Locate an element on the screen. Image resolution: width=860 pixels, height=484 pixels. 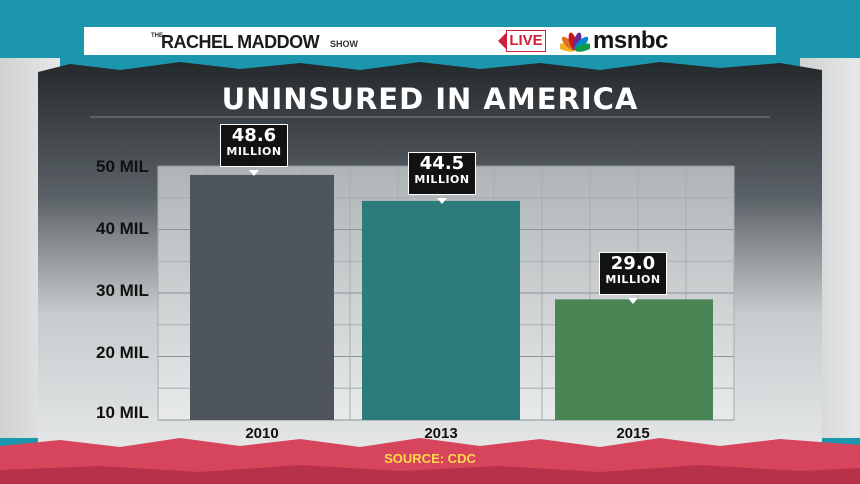
bar-2013 is located at coordinates (441, 310).